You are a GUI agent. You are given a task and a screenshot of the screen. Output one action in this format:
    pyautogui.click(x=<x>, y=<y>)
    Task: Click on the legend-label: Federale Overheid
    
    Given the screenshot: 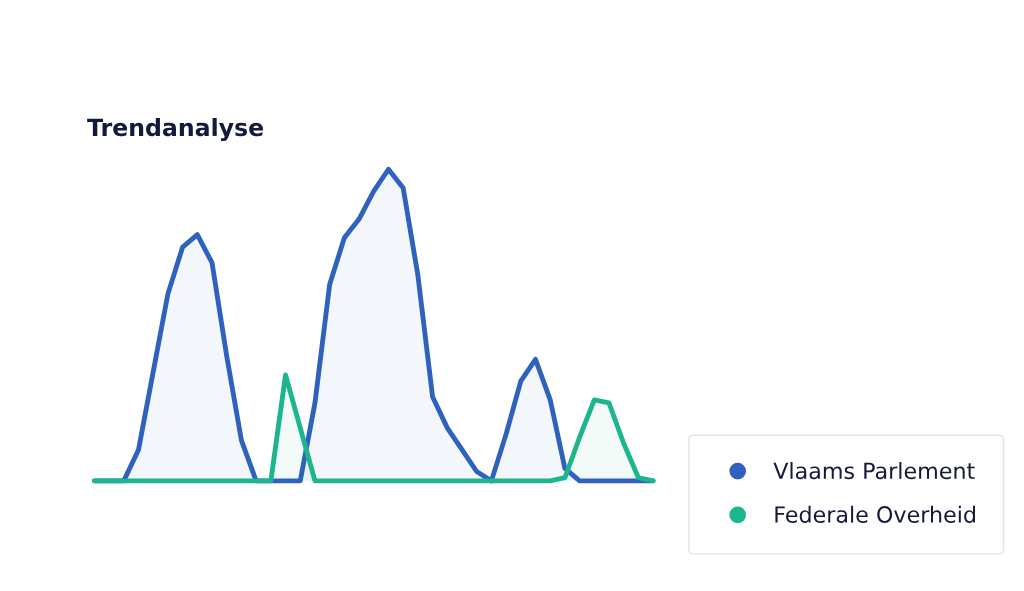 What is the action you would take?
    pyautogui.click(x=875, y=514)
    